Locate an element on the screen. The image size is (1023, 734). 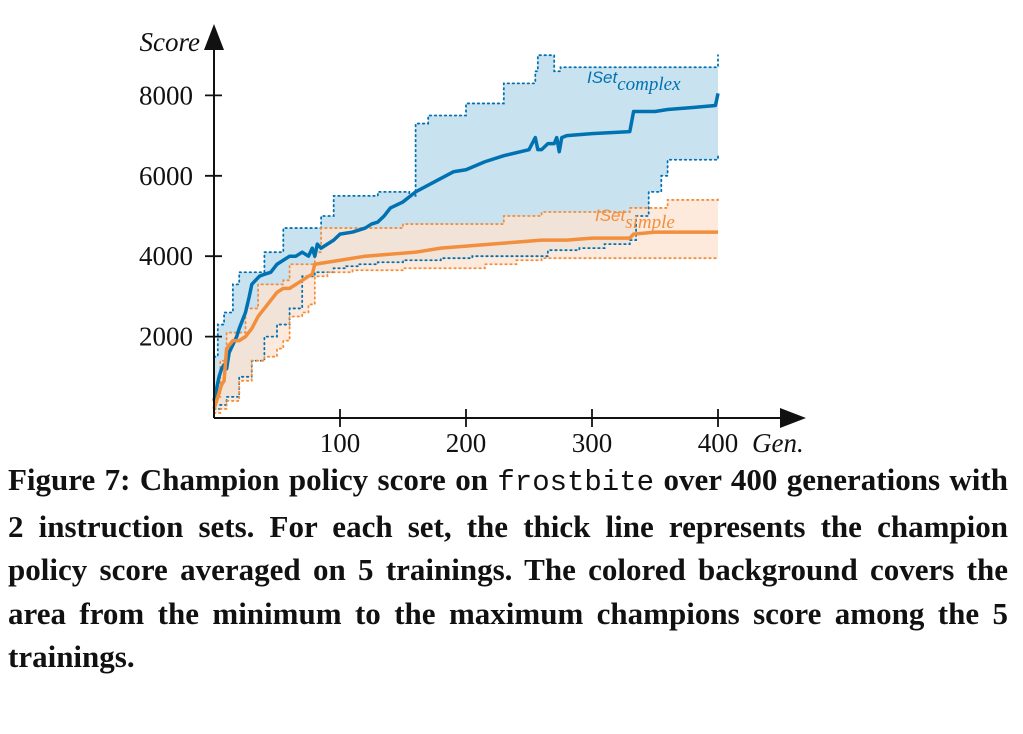
x-tick-label: 300 is located at coordinates (592, 443).